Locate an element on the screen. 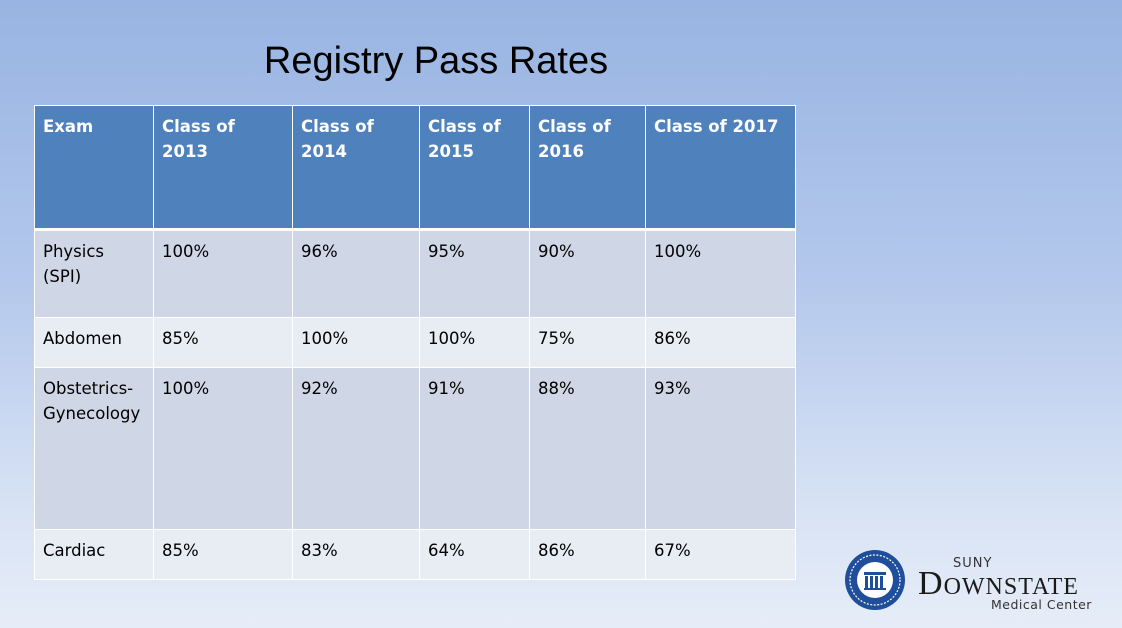  logo-suny-text: SUNY is located at coordinates (973, 563).